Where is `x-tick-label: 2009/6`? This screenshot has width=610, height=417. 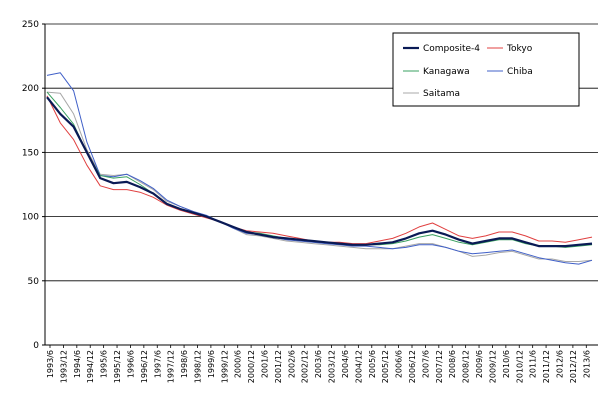
x-tick-label: 2009/6 is located at coordinates (479, 364).